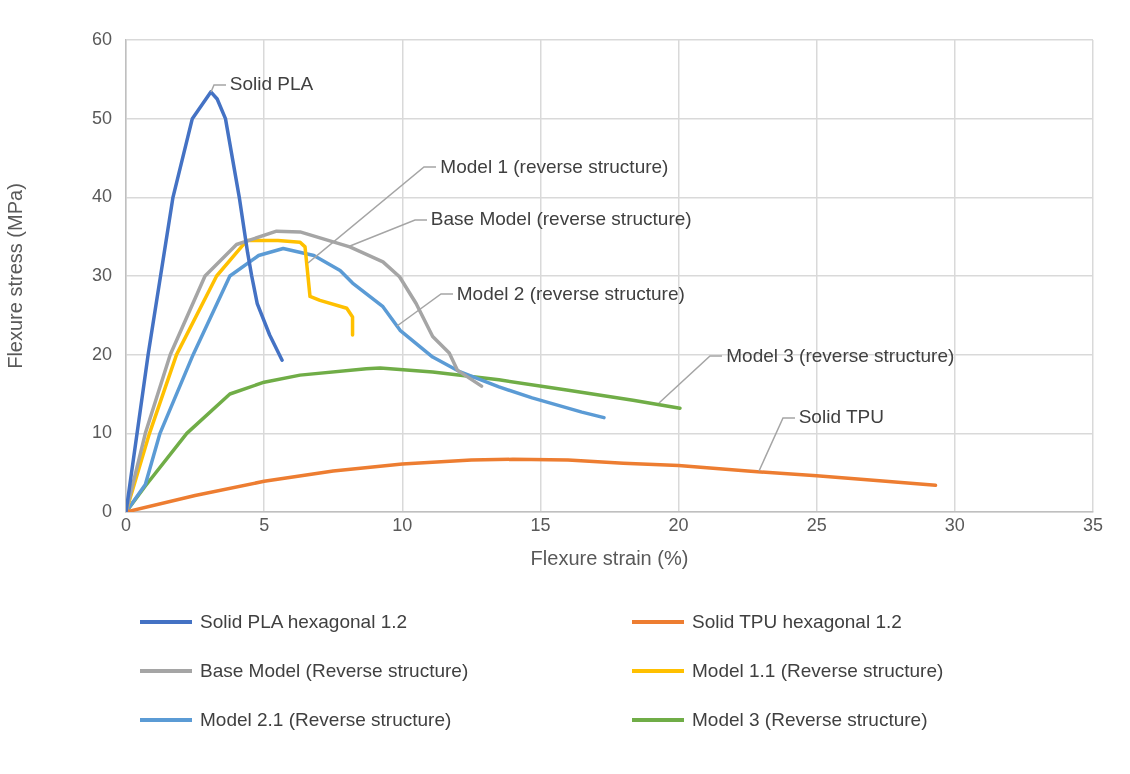  Describe the element at coordinates (334, 671) in the screenshot. I see `legend-label: Base Model (Reverse structure)` at that location.